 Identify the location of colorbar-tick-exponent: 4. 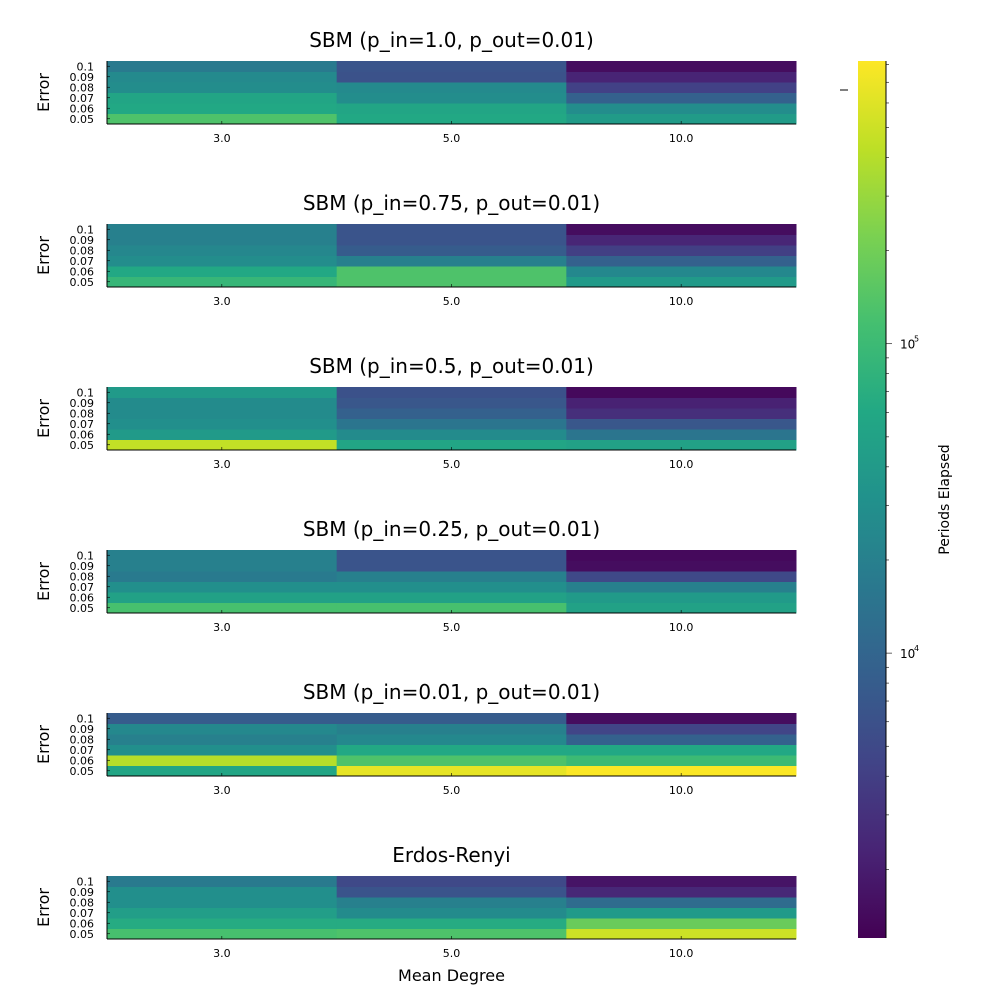
(916, 648).